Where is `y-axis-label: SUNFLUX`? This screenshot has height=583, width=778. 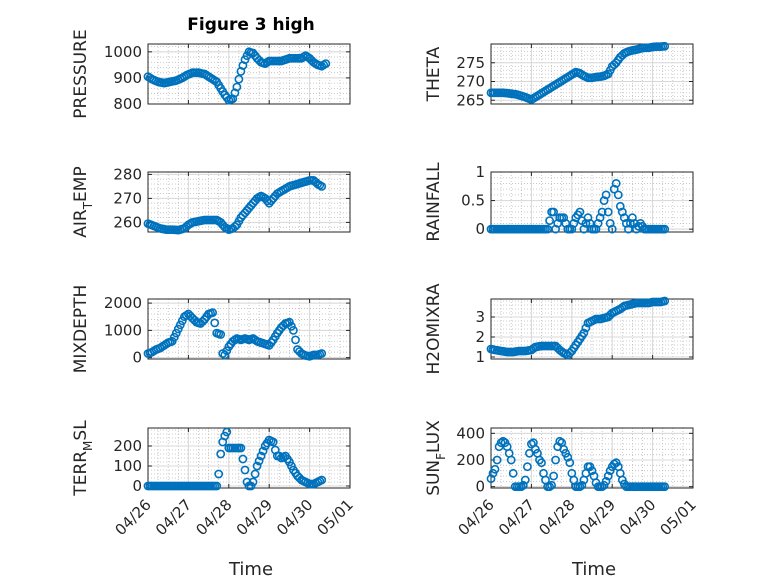
y-axis-label: SUNFLUX is located at coordinates (436, 458).